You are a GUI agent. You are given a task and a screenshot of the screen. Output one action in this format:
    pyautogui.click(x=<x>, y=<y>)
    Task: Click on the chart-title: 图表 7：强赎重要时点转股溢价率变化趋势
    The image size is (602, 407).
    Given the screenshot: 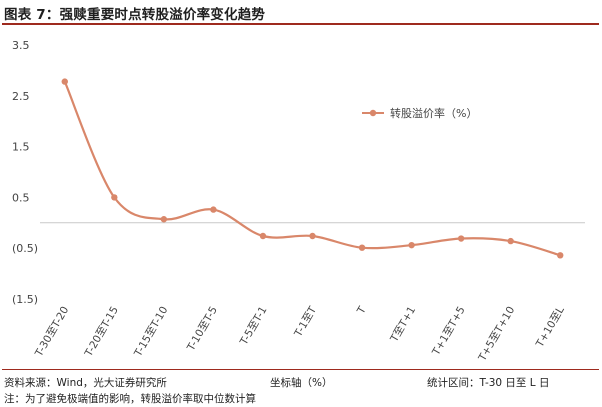 What is the action you would take?
    pyautogui.click(x=135, y=15)
    